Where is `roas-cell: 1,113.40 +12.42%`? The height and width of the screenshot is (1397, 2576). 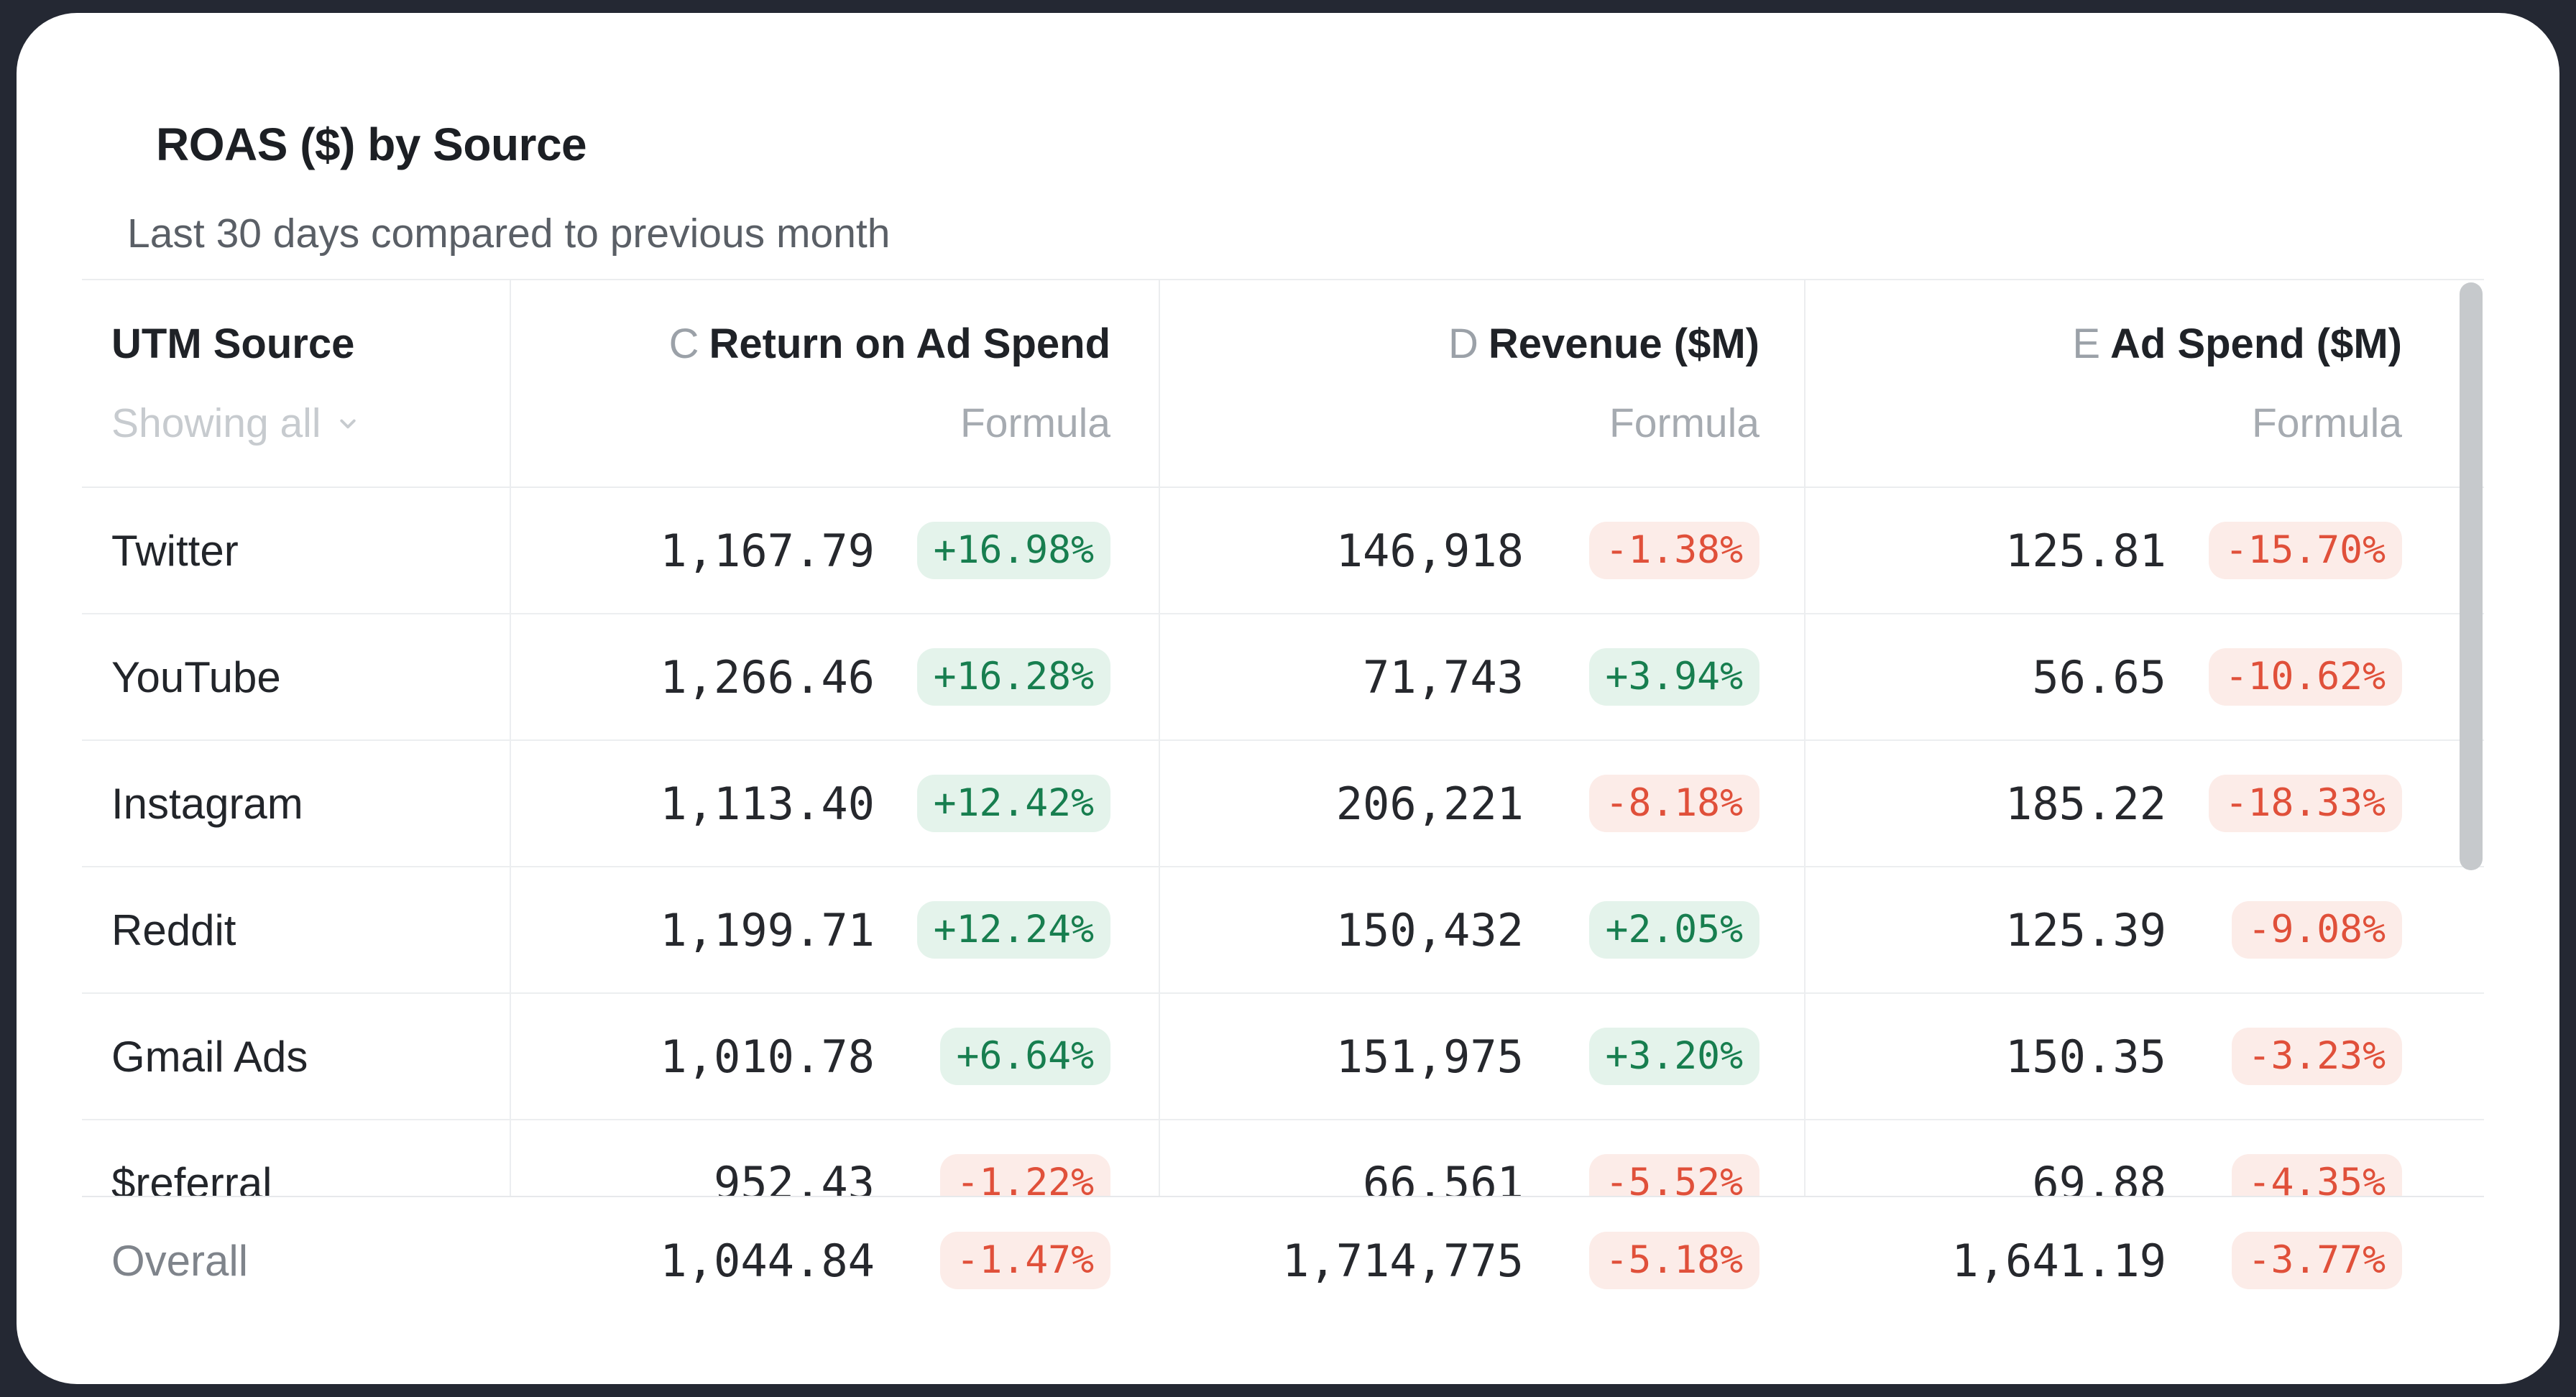 roas-cell: 1,113.40 +12.42% is located at coordinates (834, 803).